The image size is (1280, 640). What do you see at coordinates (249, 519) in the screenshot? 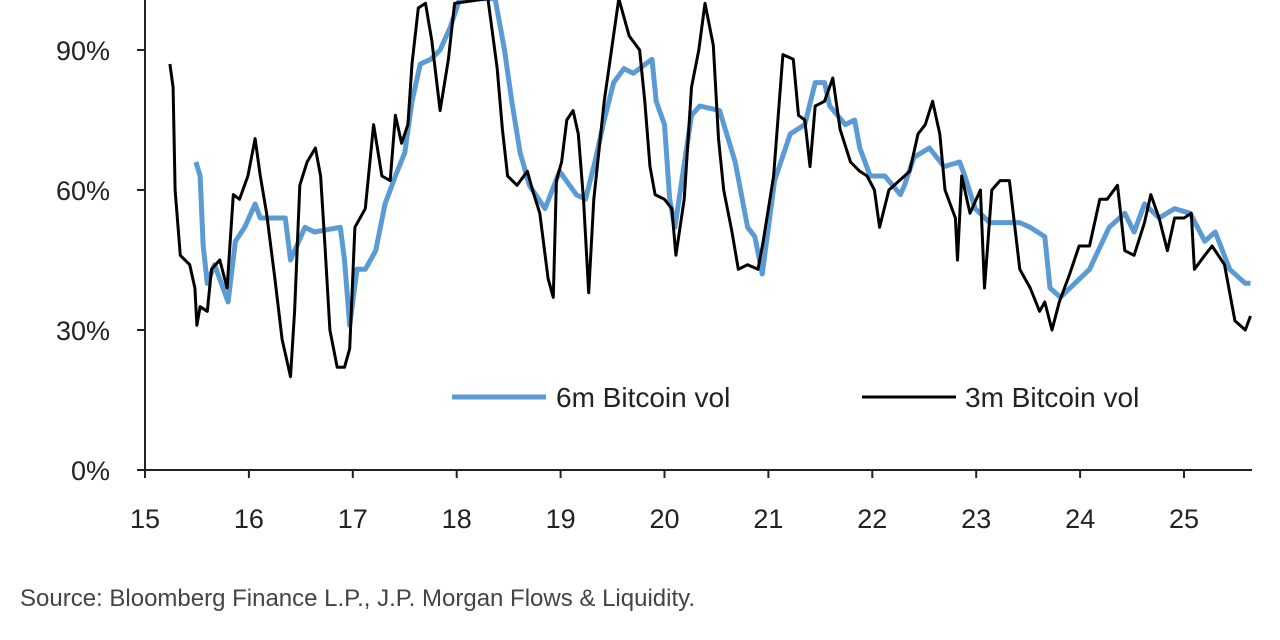
I see `x-tick-label: 16` at bounding box center [249, 519].